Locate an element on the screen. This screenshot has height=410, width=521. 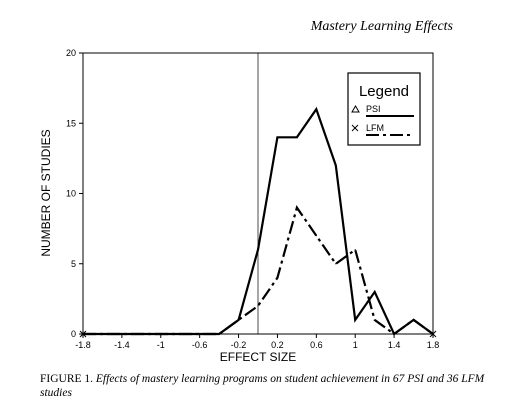
y-tick-label: 10 is located at coordinates (71, 194).